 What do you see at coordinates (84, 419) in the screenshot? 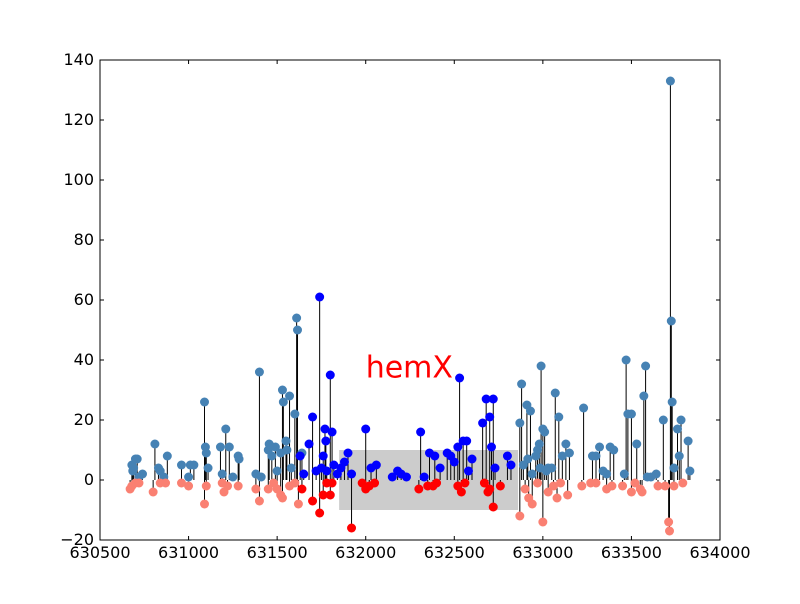
I see `y-tick-label: 20` at bounding box center [84, 419].